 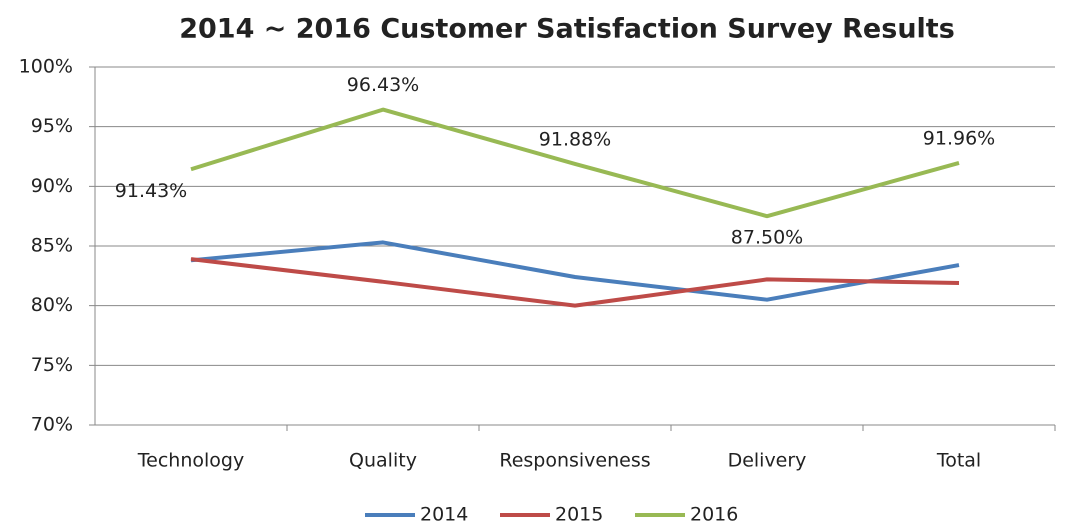 What do you see at coordinates (383, 85) in the screenshot?
I see `data-label: 96.43%` at bounding box center [383, 85].